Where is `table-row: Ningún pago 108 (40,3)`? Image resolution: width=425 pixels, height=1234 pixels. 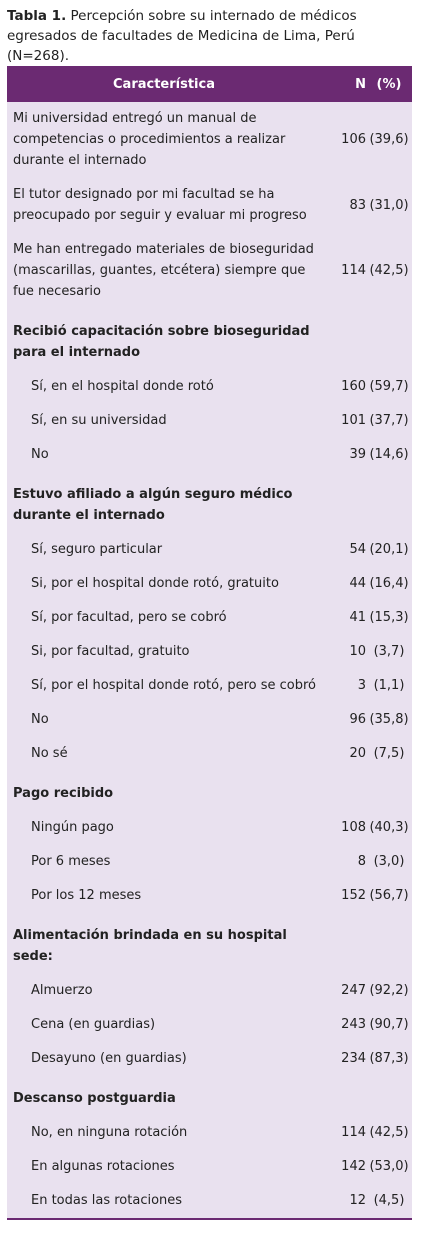 table-row: Ningún pago 108 (40,3) is located at coordinates (209, 828).